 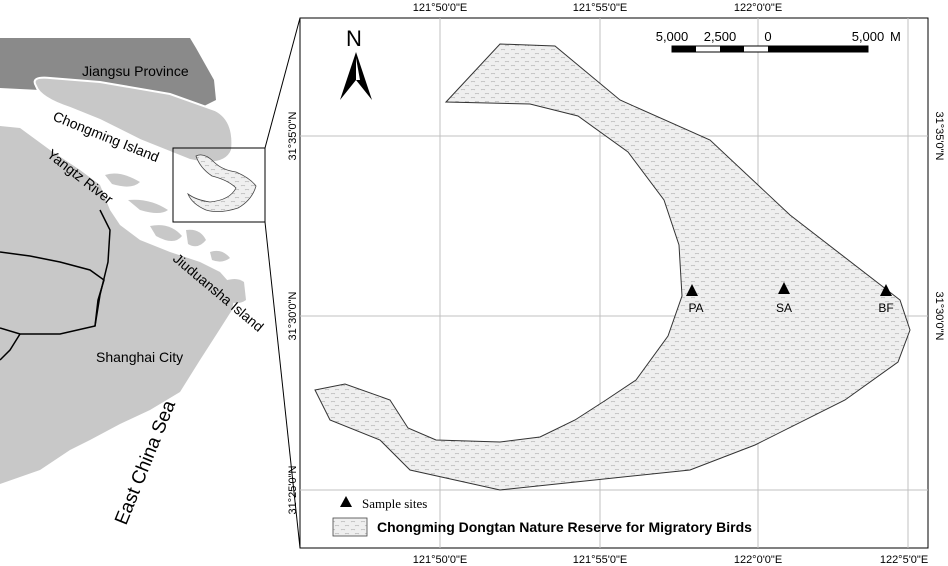 What do you see at coordinates (939, 136) in the screenshot?
I see `right-tick-label: 31°35'0"N` at bounding box center [939, 136].